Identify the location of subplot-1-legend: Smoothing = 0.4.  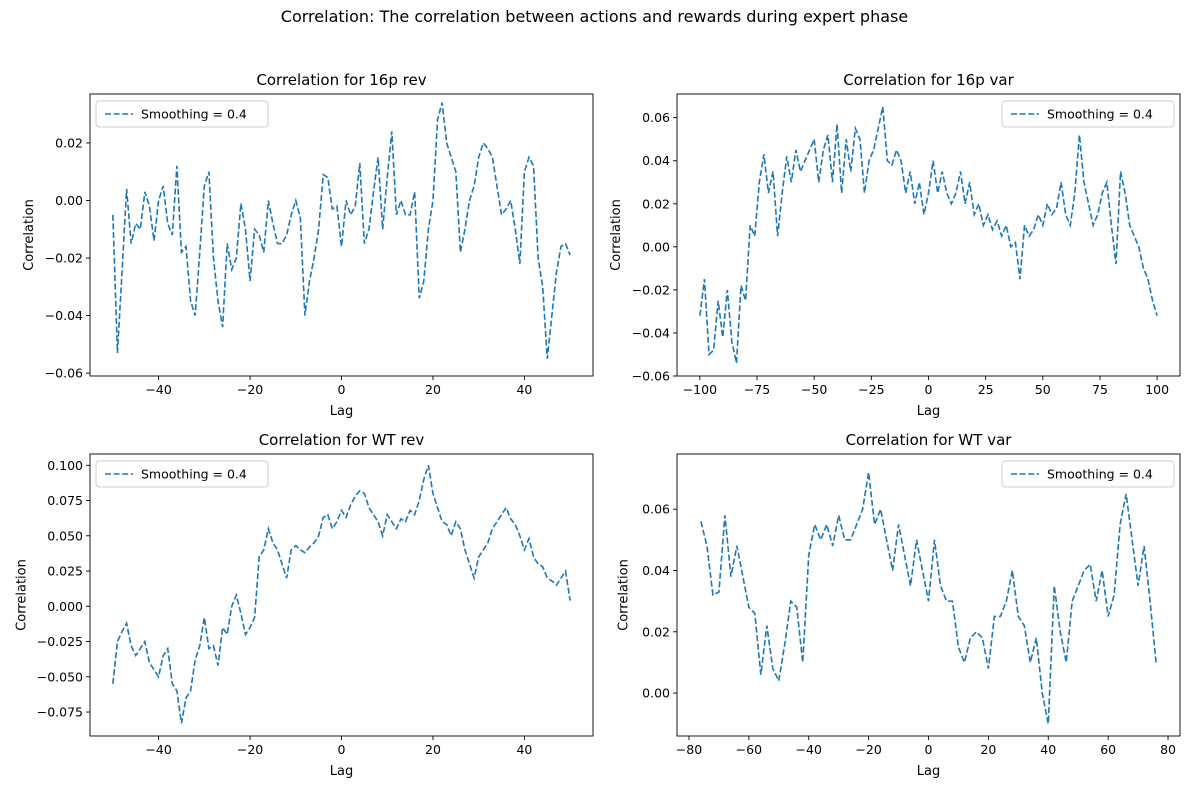
(182, 114).